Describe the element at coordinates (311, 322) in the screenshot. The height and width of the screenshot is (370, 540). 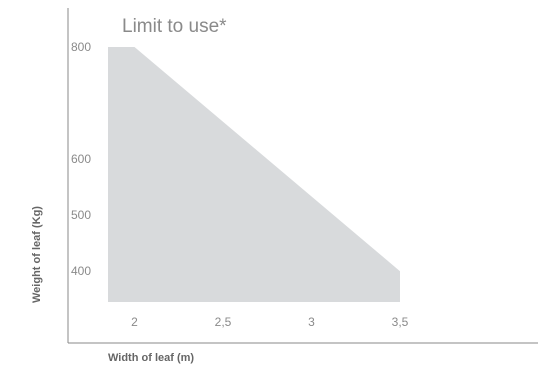
I see `x-tick-label: 3` at that location.